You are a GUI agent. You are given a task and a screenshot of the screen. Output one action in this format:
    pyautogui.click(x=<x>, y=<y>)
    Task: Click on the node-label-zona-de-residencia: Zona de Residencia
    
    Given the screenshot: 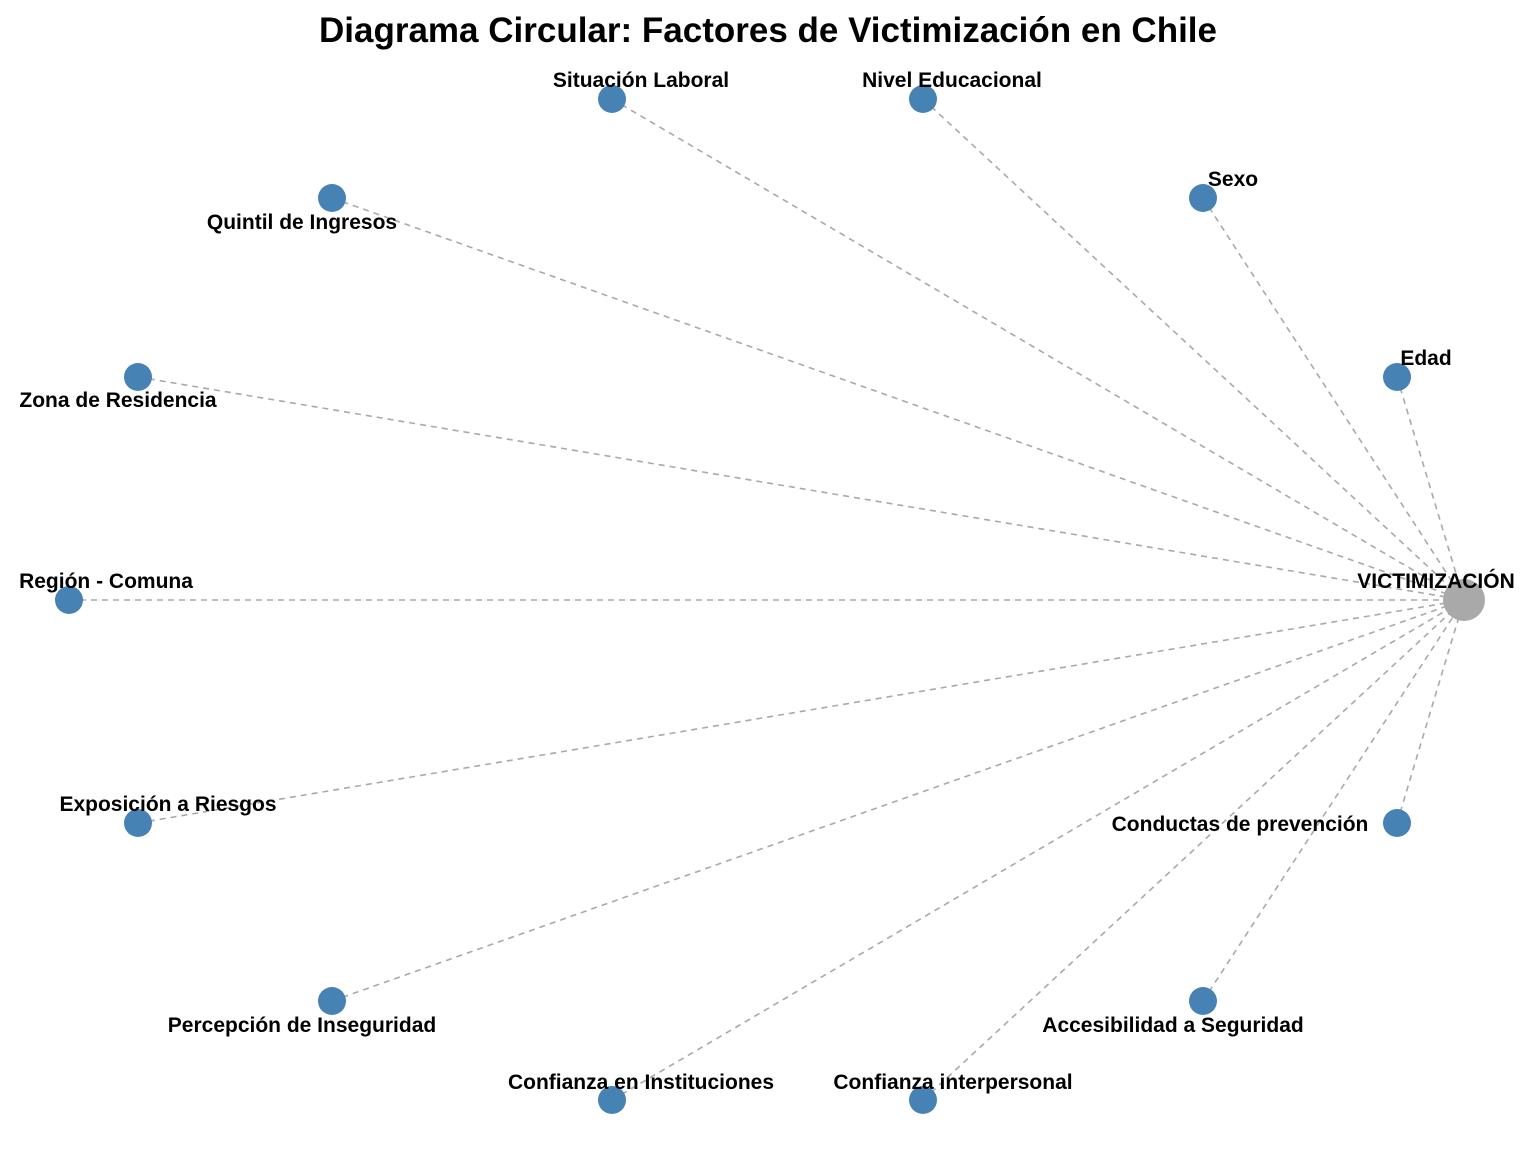 What is the action you would take?
    pyautogui.click(x=118, y=400)
    